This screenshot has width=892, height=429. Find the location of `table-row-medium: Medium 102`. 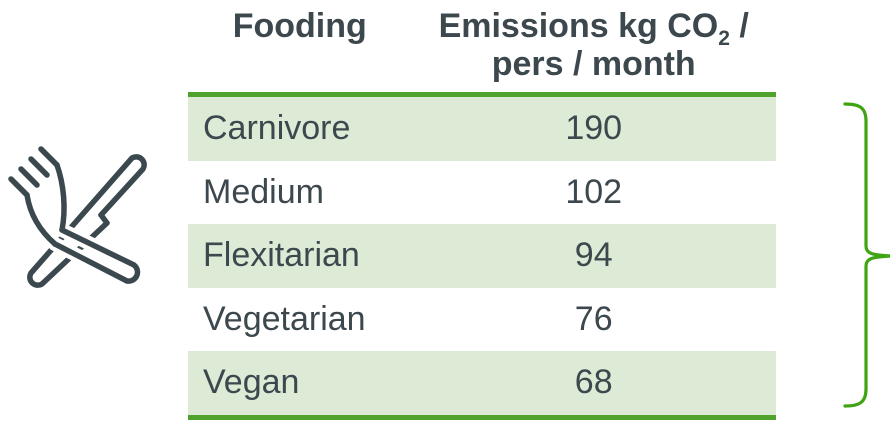

table-row-medium: Medium 102 is located at coordinates (482, 192).